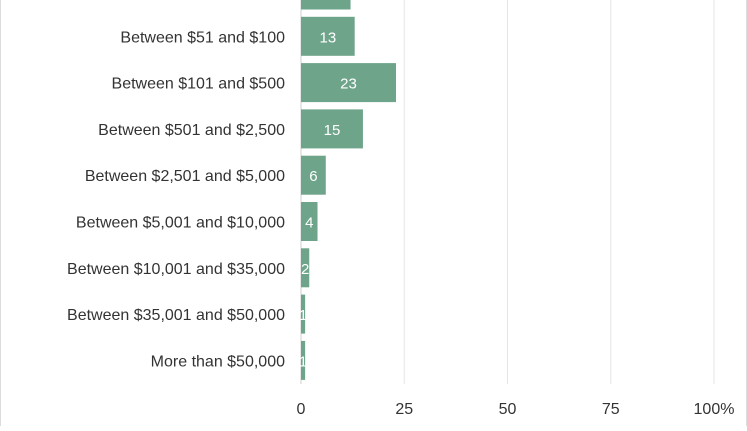 This screenshot has height=431, width=747. What do you see at coordinates (202, 37) in the screenshot?
I see `category-label: Between $51 and $100` at bounding box center [202, 37].